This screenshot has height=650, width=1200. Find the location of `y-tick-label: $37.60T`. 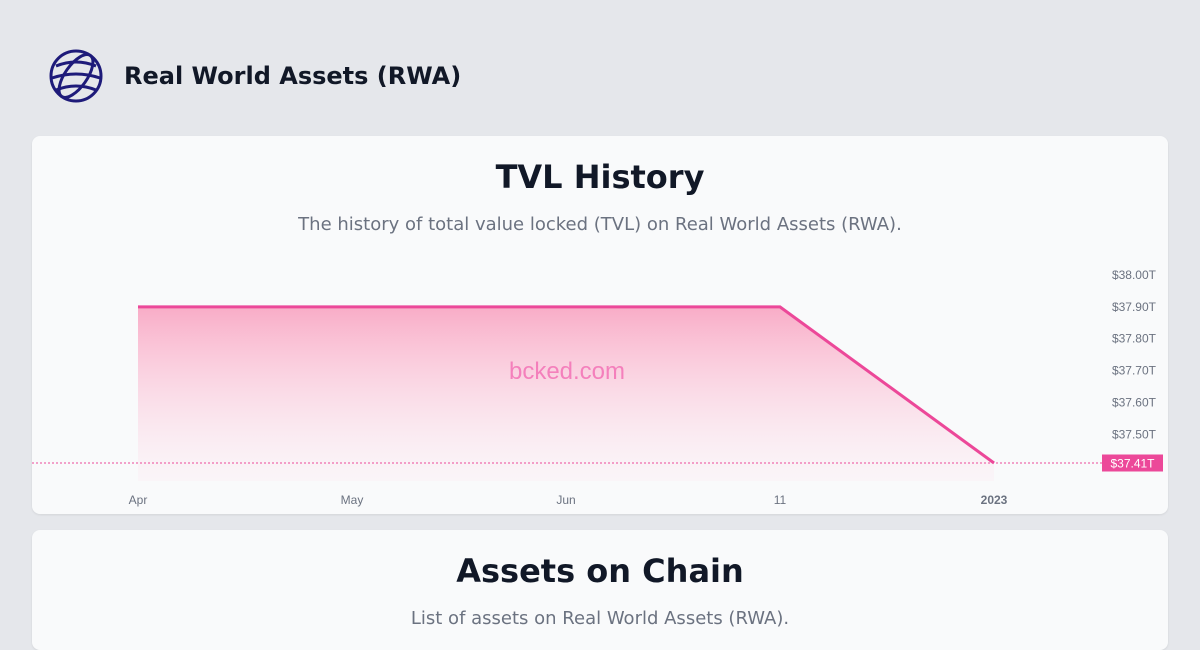

y-tick-label: $37.60T is located at coordinates (1134, 402).